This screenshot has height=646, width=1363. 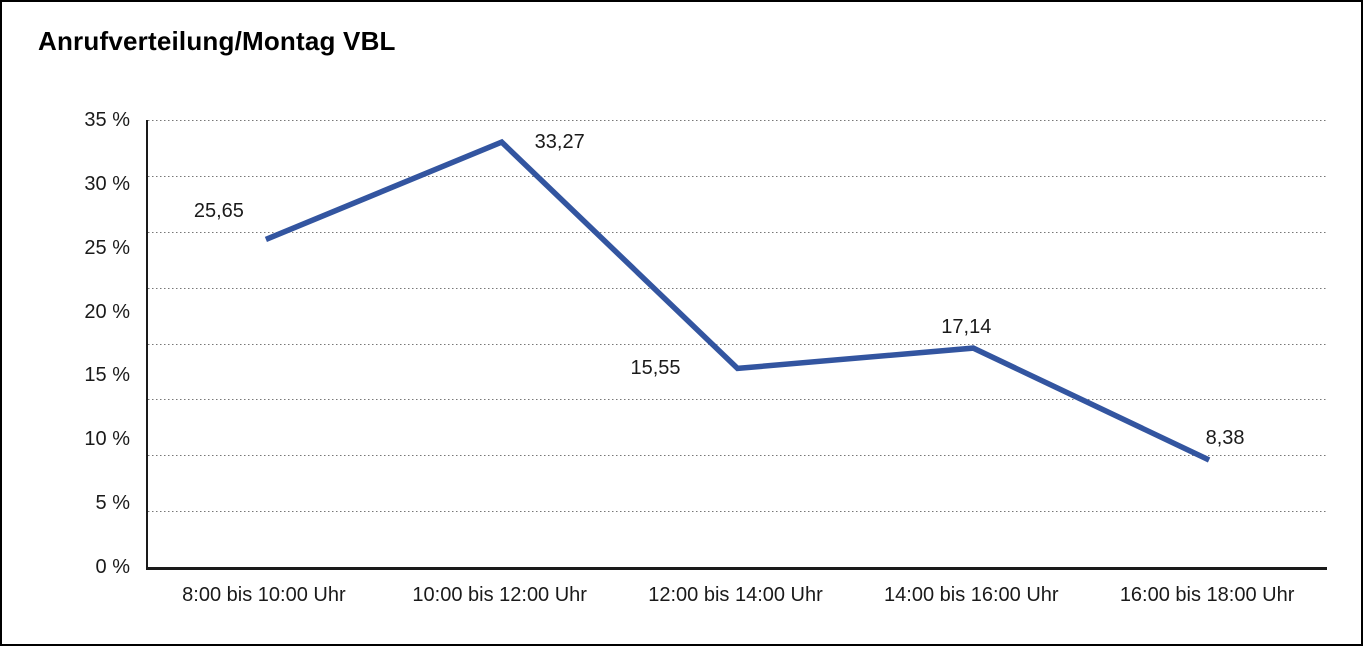 What do you see at coordinates (107, 120) in the screenshot?
I see `y-tick-label: 35 %` at bounding box center [107, 120].